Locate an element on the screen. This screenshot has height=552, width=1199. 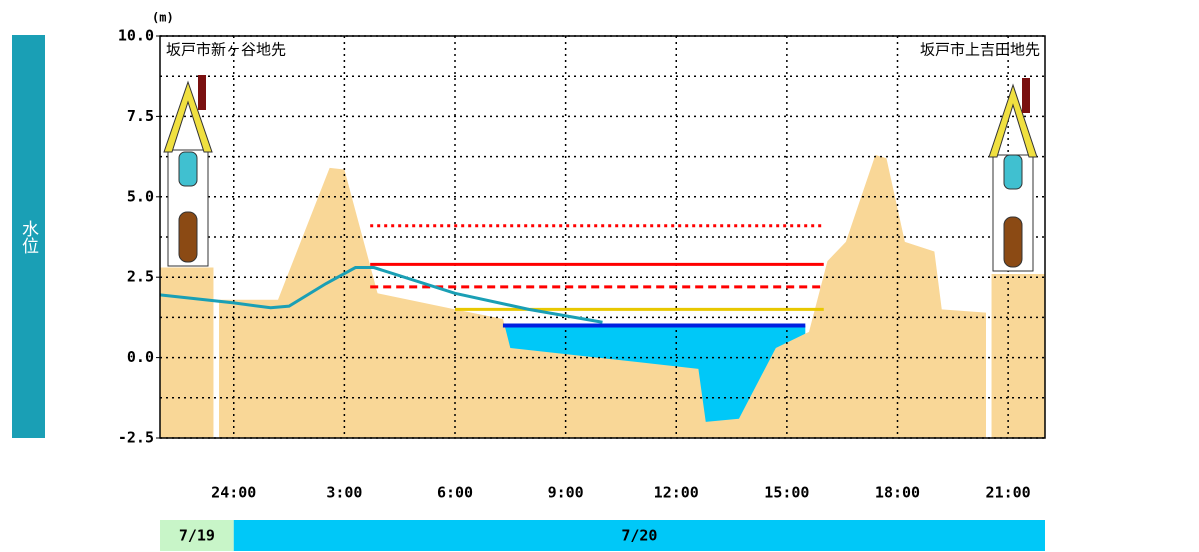
place-left: 坂戸市新ヶ谷地先 is located at coordinates (226, 50).